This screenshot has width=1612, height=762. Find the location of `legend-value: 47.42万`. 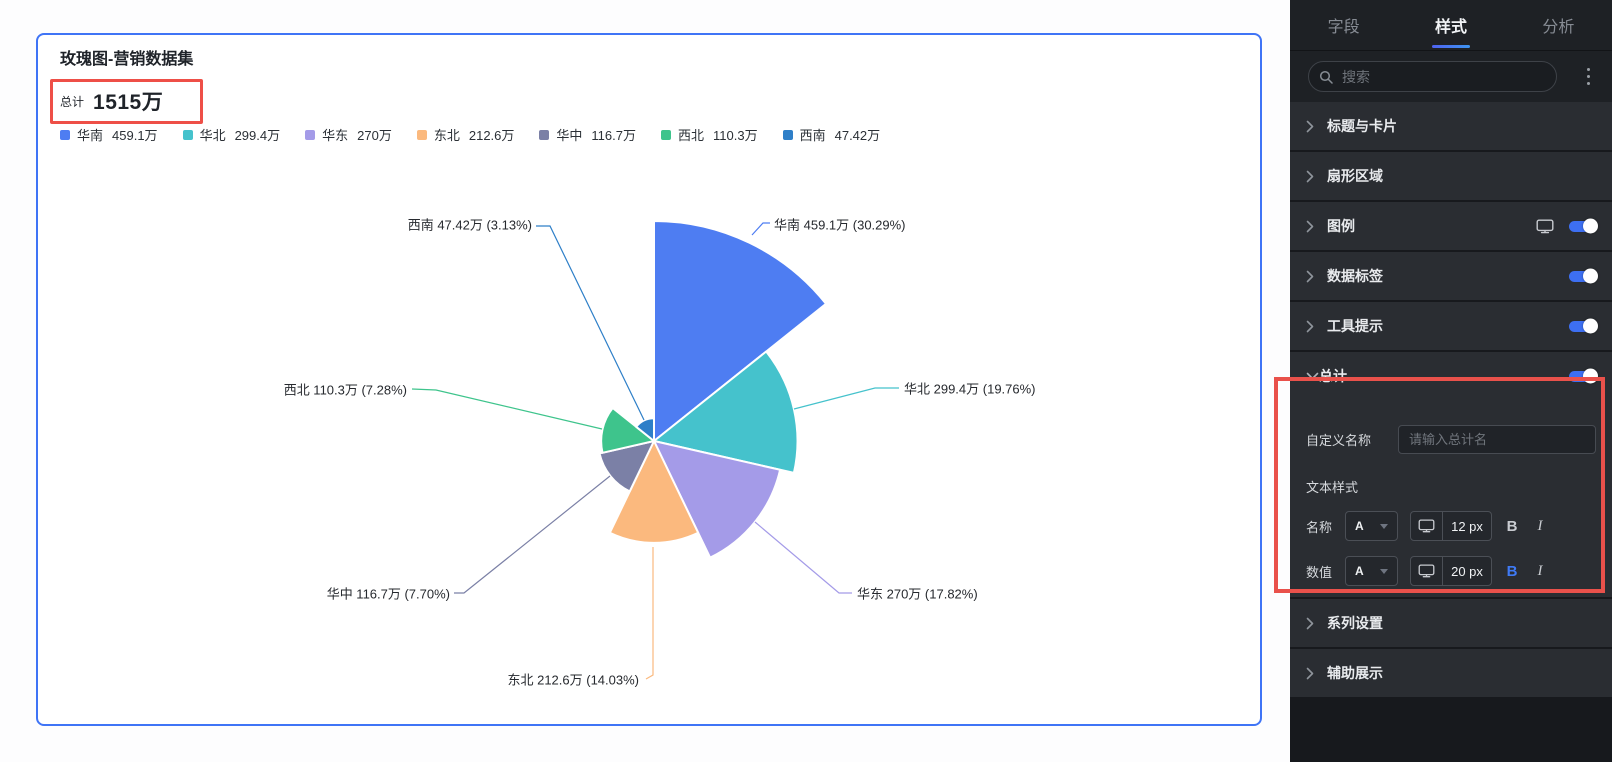

legend-value: 47.42万 is located at coordinates (857, 135).